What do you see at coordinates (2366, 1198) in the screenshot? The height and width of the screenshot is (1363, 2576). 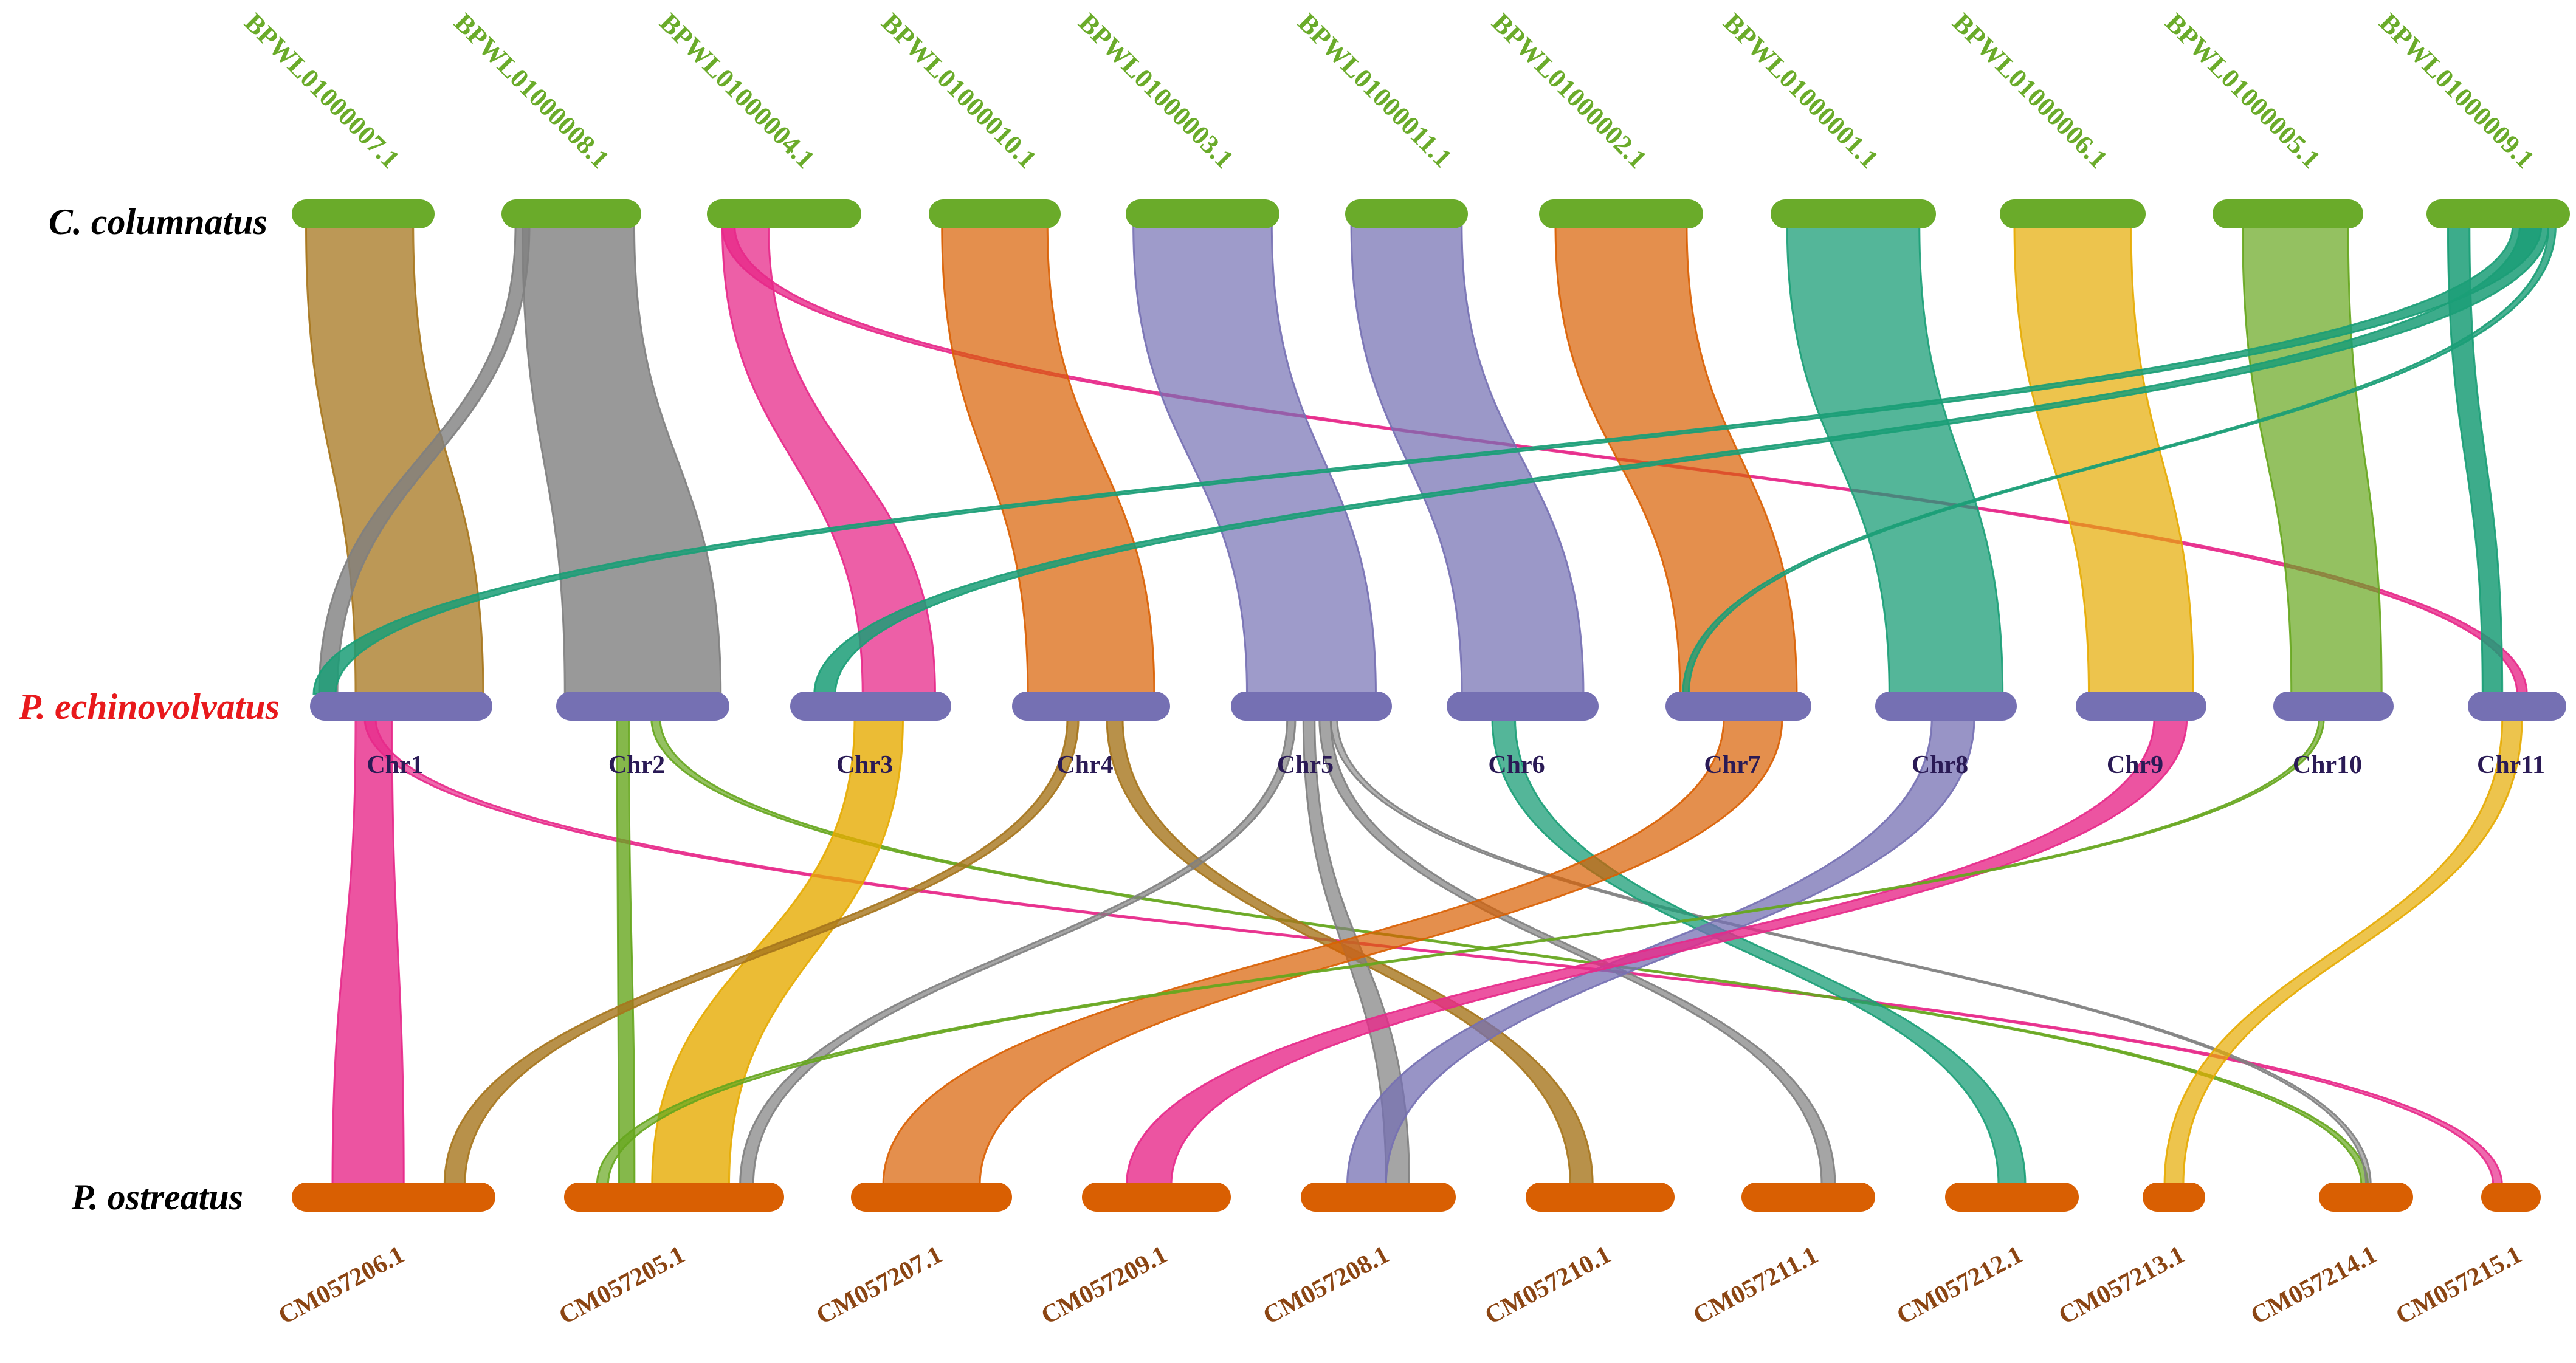 I see `bottom-chromosome-CM057214.1` at bounding box center [2366, 1198].